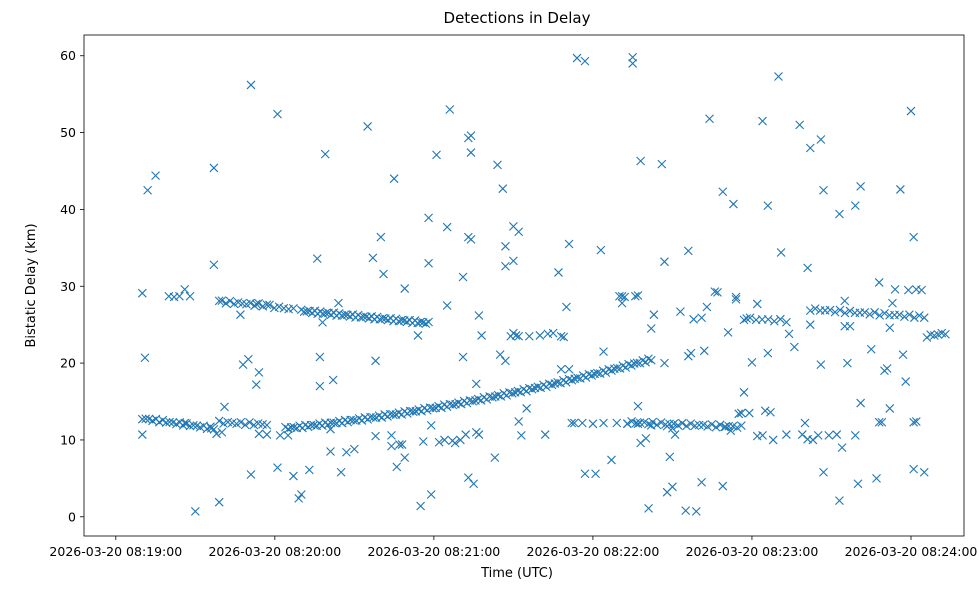 The image size is (979, 590). Describe the element at coordinates (72, 516) in the screenshot. I see `y-tick-label: 0` at that location.